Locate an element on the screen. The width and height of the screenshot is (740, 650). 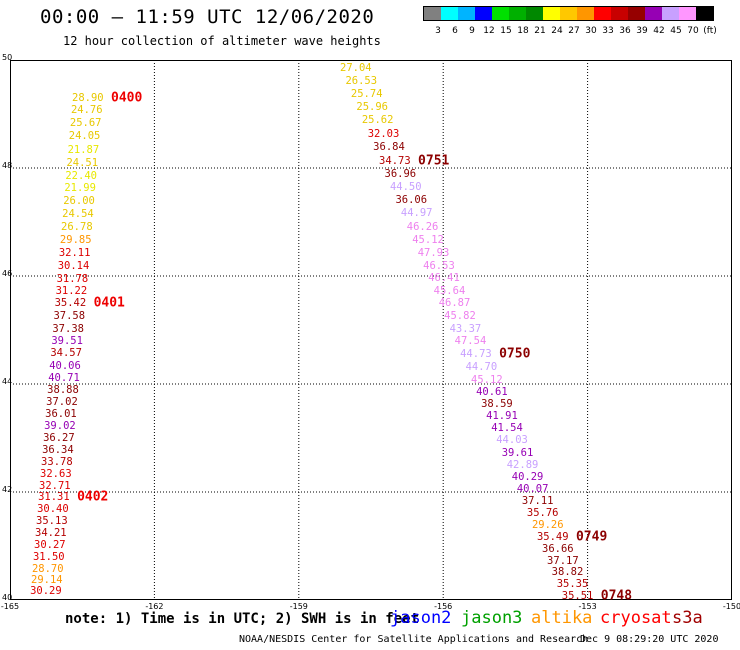
color-scale-label: 9 is located at coordinates (472, 31).